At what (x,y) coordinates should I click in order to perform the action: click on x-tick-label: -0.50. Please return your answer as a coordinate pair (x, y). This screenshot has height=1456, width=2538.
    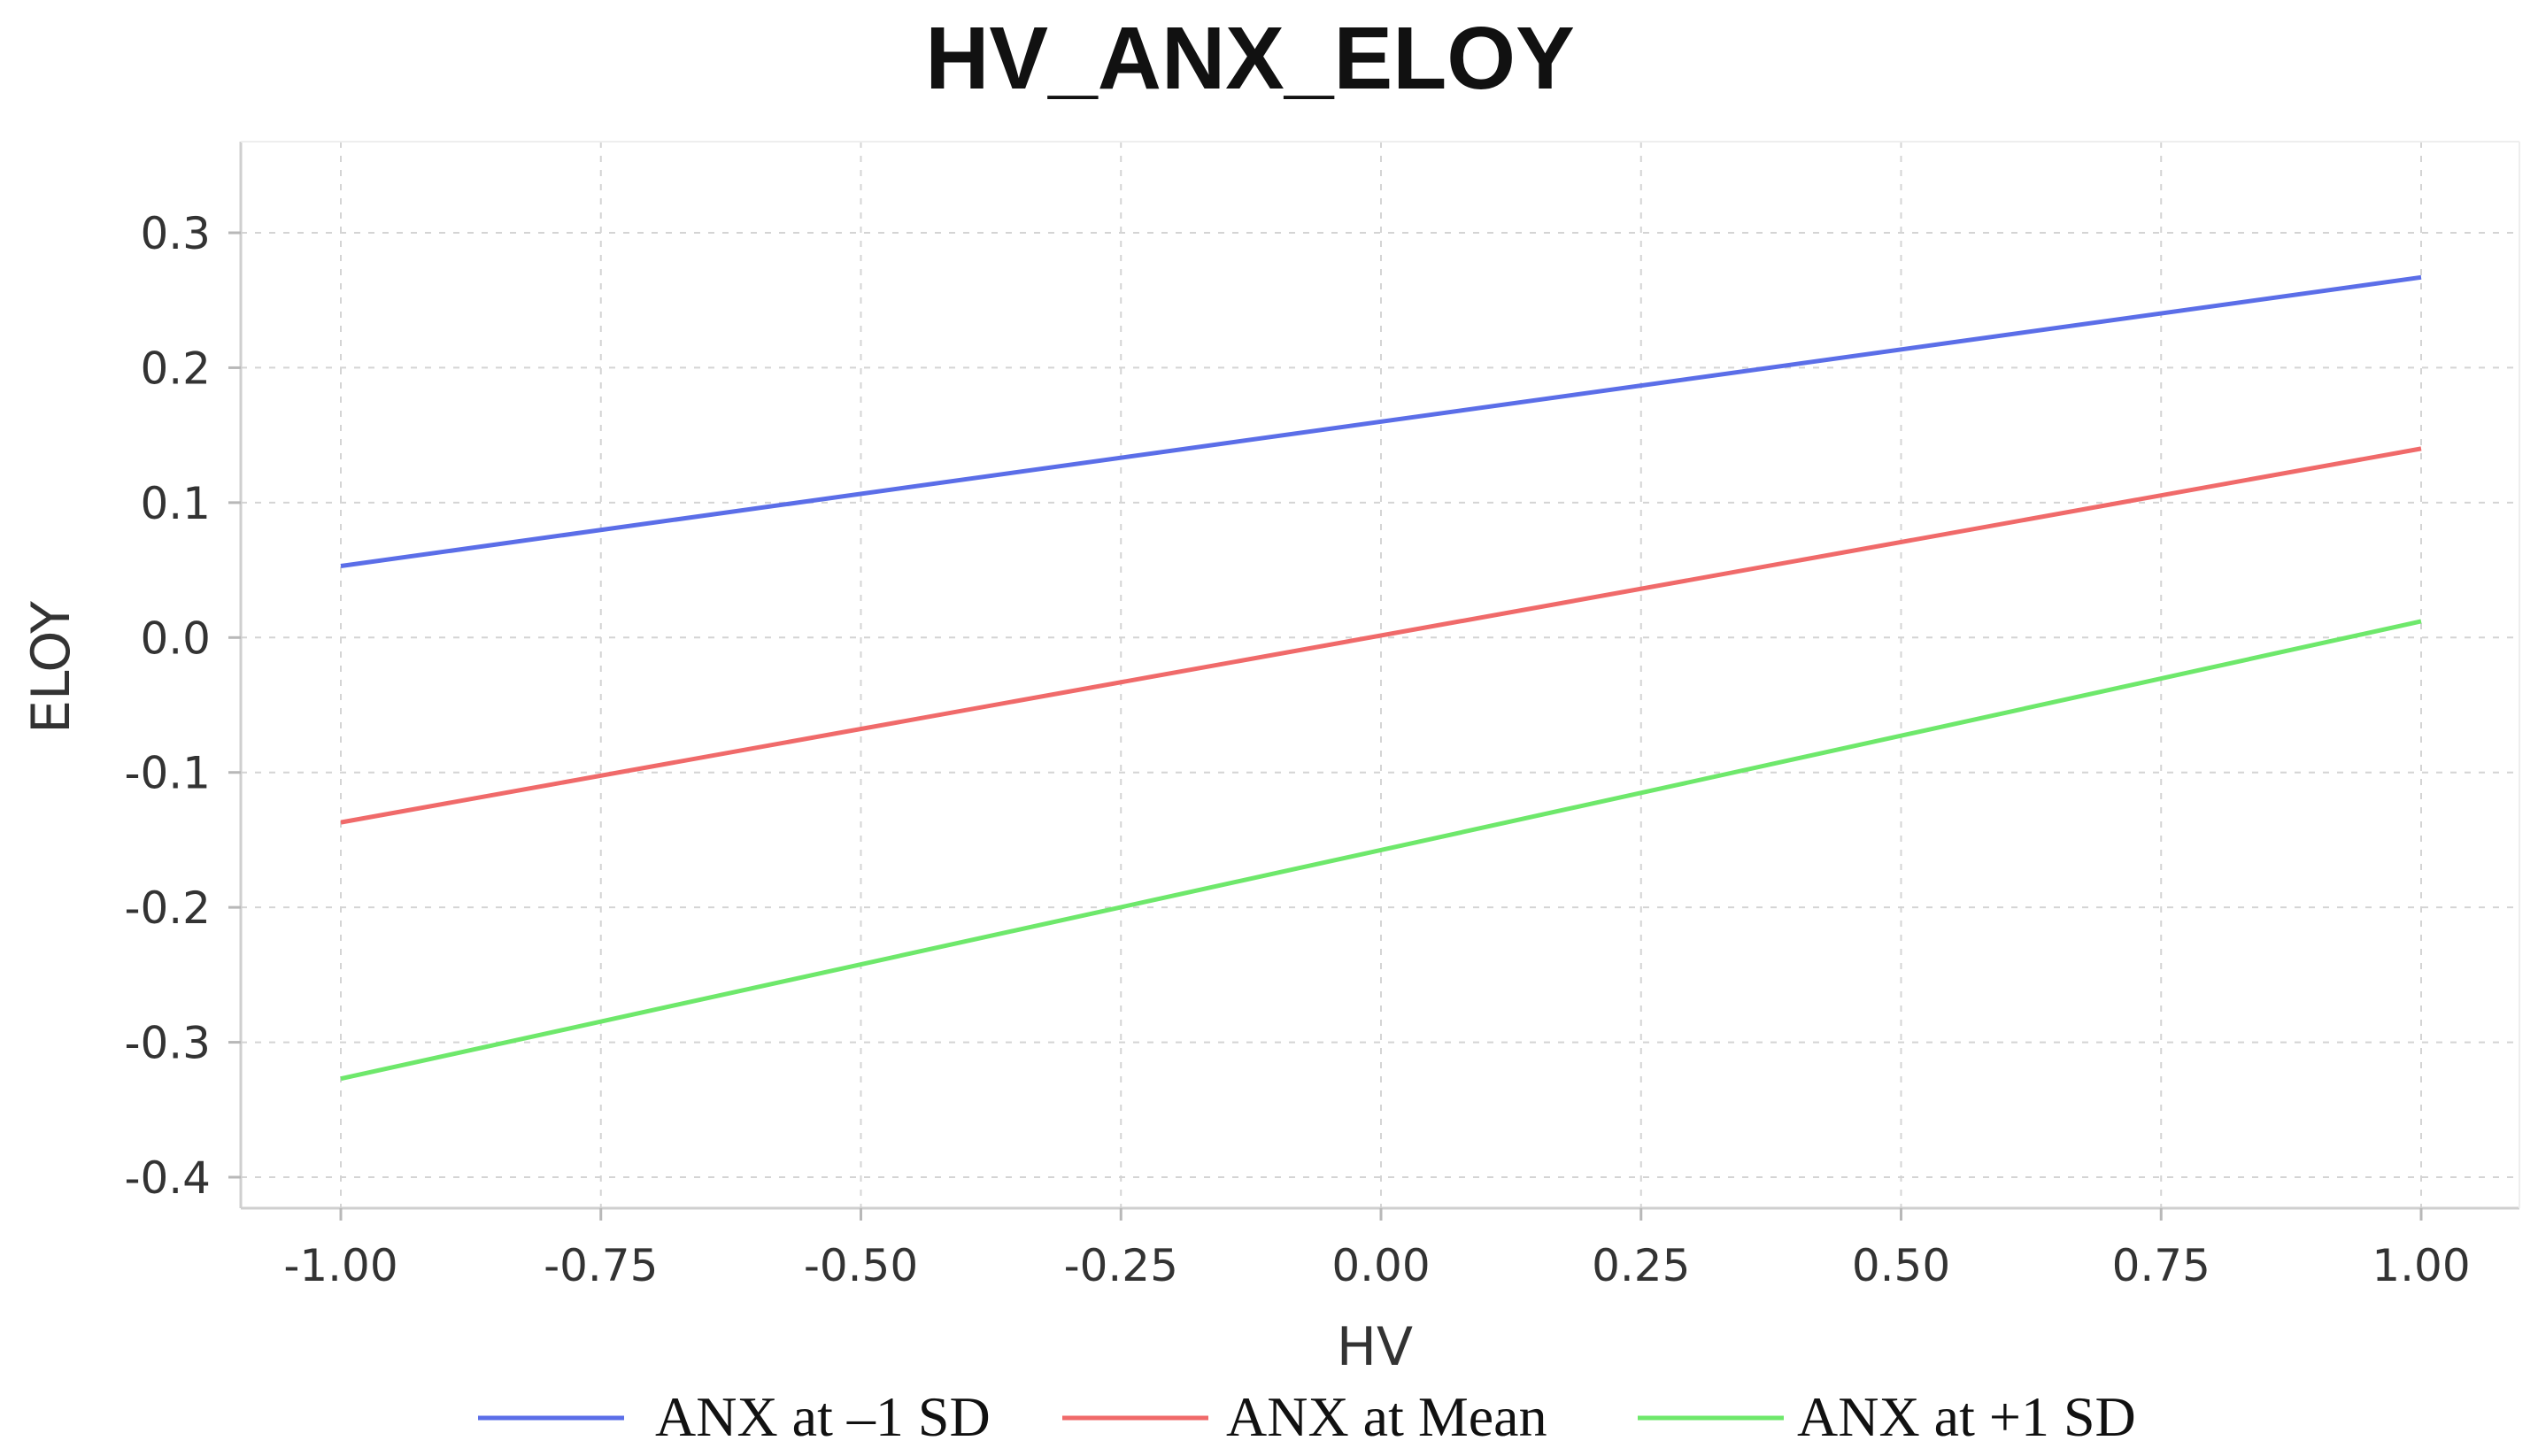
    Looking at the image, I should click on (861, 1265).